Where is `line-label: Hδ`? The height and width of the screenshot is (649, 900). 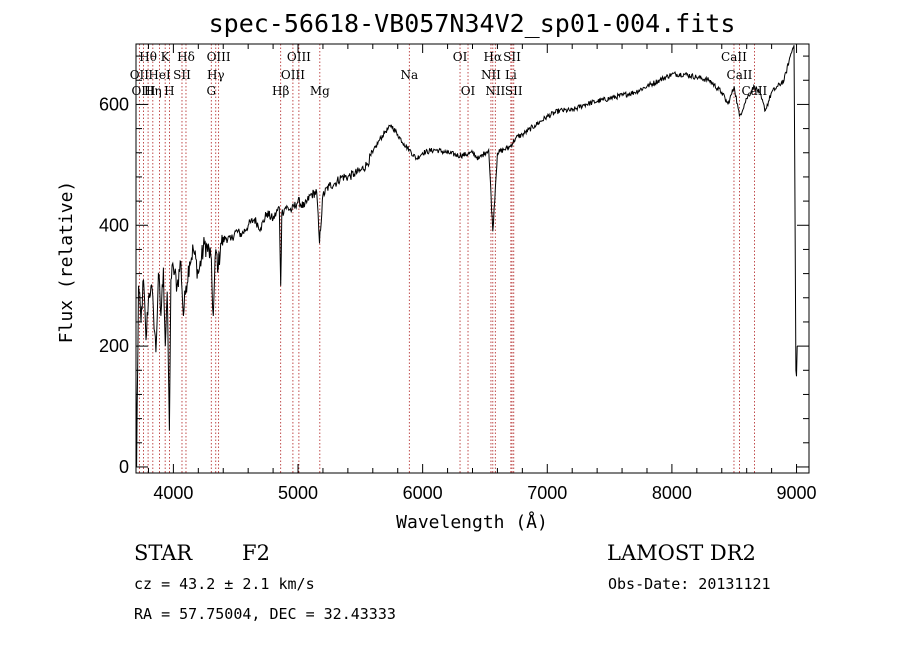
line-label: Hδ is located at coordinates (186, 57).